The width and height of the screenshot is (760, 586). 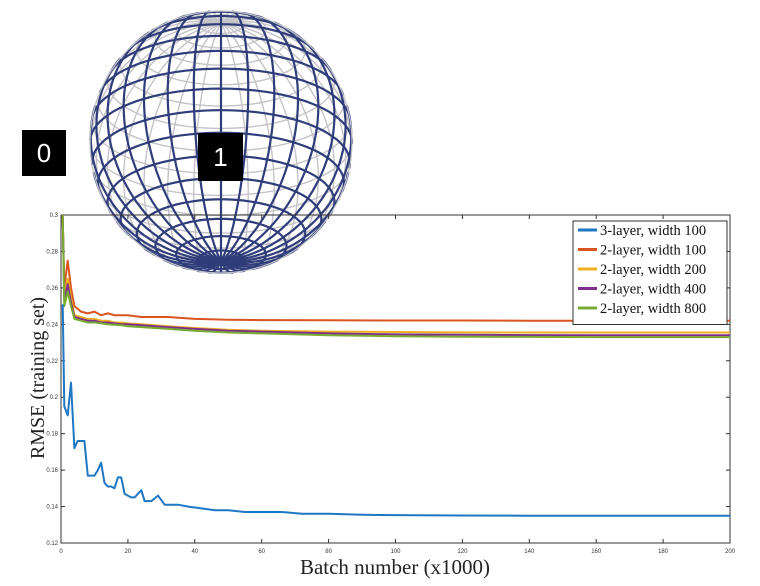 What do you see at coordinates (52, 508) in the screenshot?
I see `y-tick-label: 0.14` at bounding box center [52, 508].